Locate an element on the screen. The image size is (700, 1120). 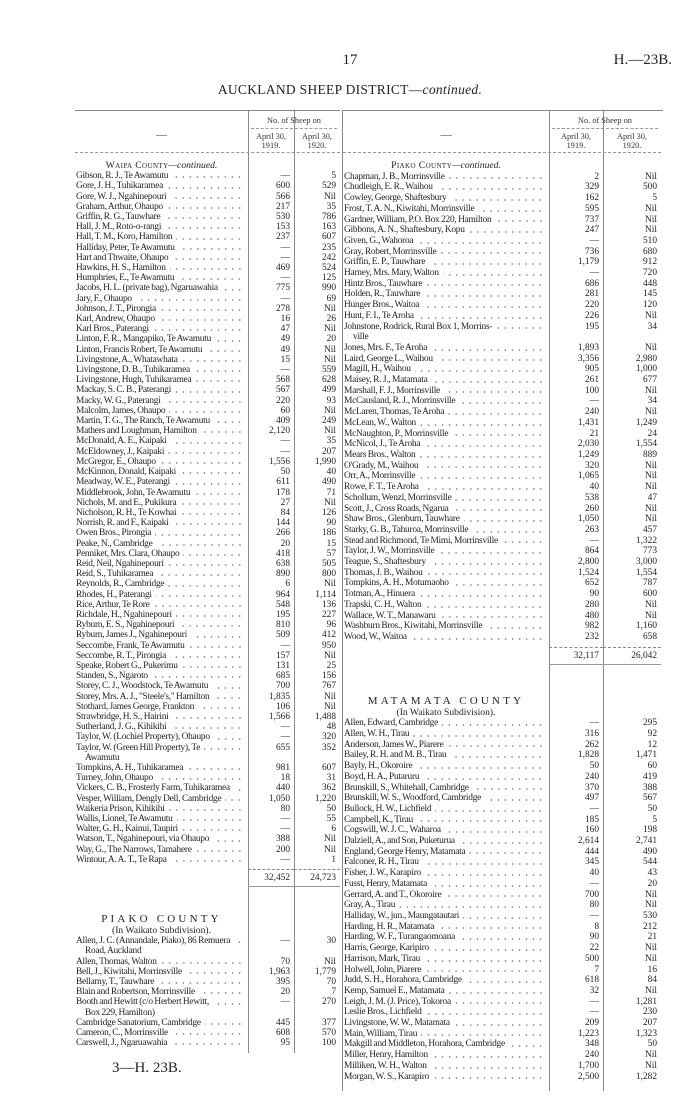
table-row: Hunger Bros., Waitoa 220 120 is located at coordinates (503, 305).